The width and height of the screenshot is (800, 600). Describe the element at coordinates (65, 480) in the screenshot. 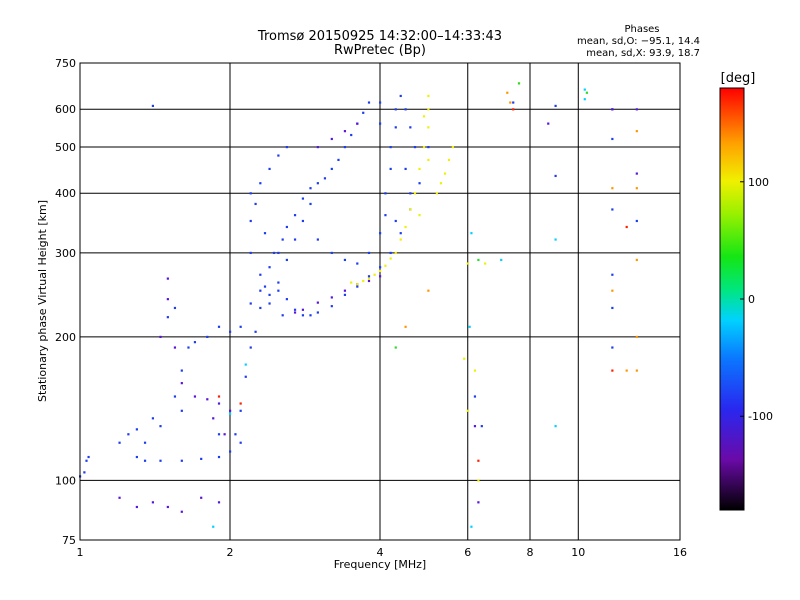

I see `y-tick-label: 100` at that location.